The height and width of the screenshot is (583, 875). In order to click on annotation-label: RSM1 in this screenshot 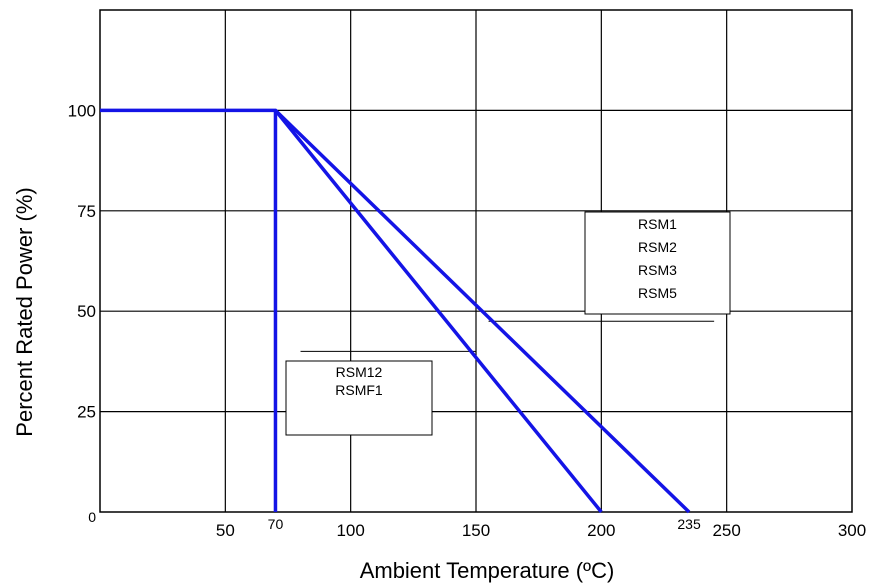, I will do `click(657, 224)`.